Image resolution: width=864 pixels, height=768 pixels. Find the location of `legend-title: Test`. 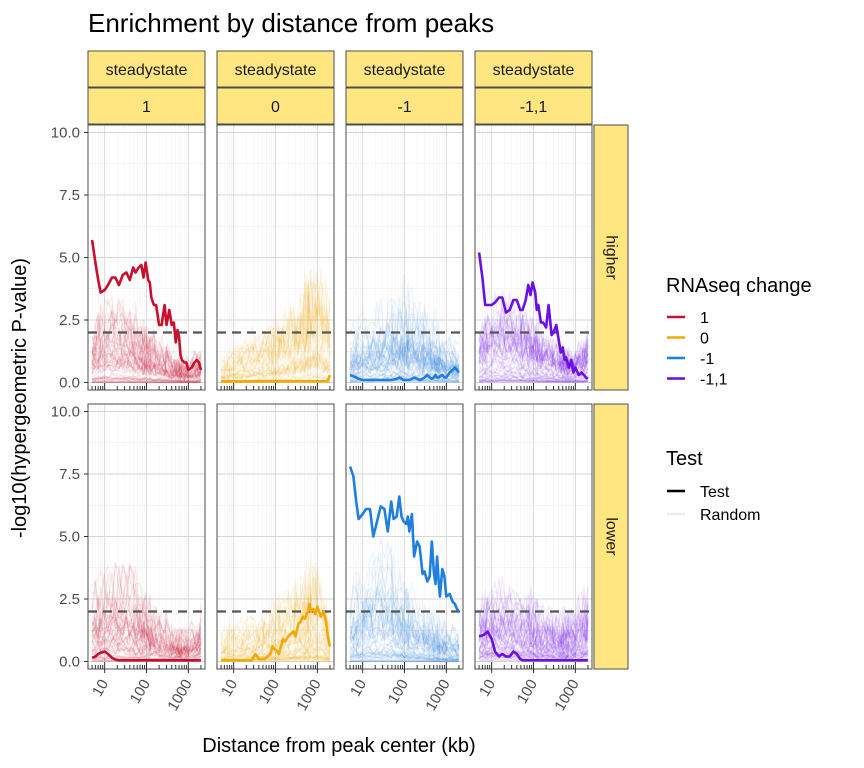

legend-title: Test is located at coordinates (684, 459).